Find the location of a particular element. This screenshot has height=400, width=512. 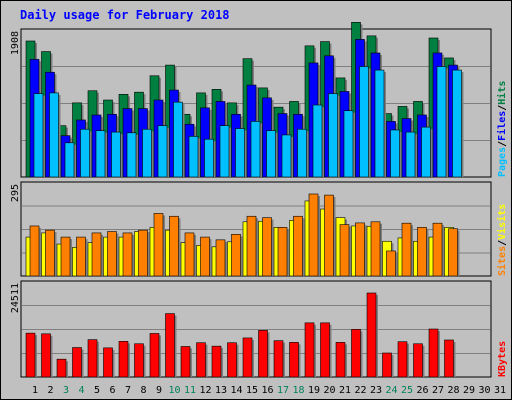

x-tick-label-22: 22 is located at coordinates (360, 390).